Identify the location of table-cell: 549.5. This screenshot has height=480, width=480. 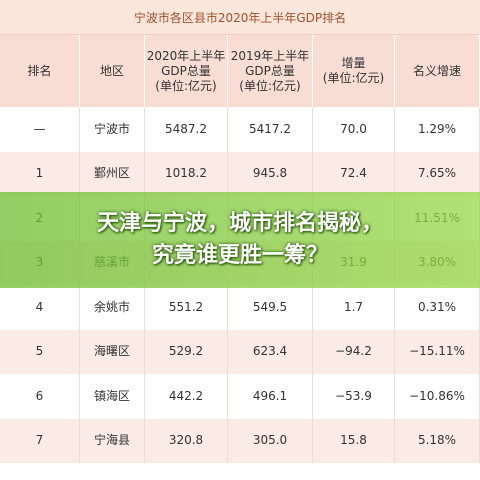
(270, 307).